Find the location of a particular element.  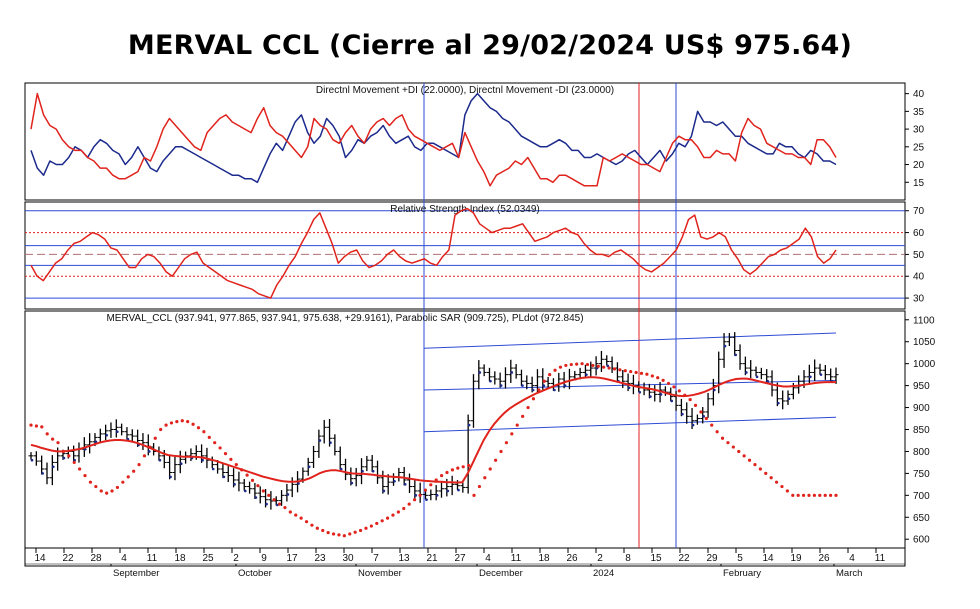

y-tick-label: 750 is located at coordinates (921, 474).